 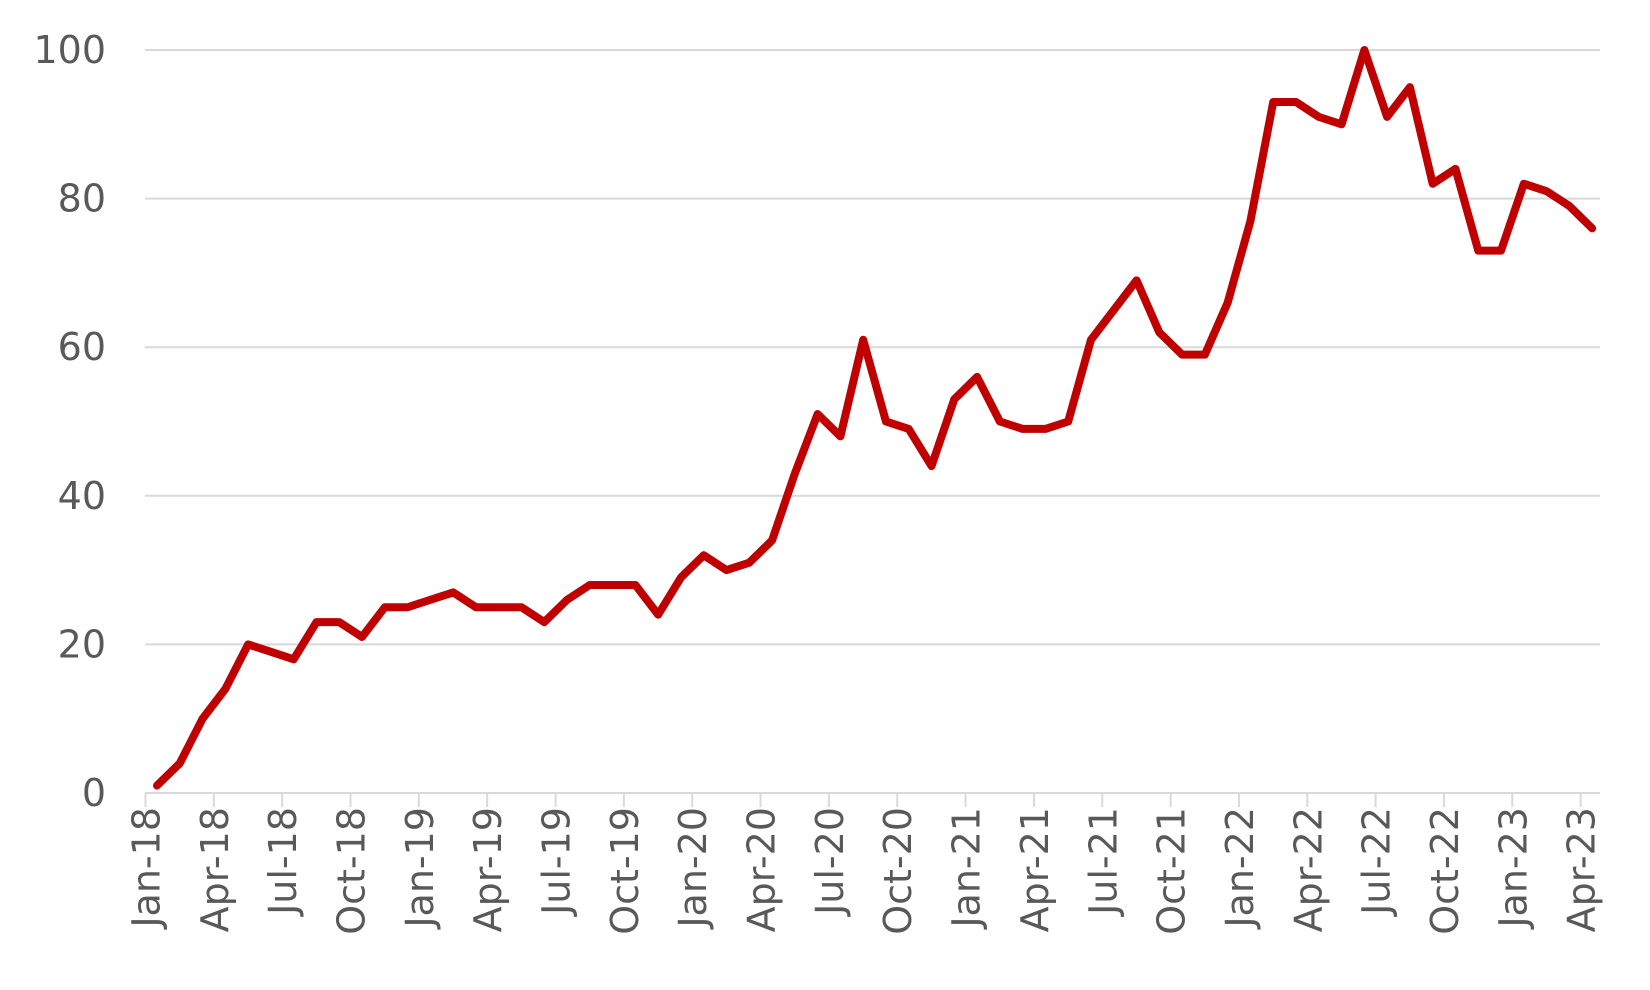 What do you see at coordinates (1513, 868) in the screenshot?
I see `x-tick-label: Jan-23` at bounding box center [1513, 868].